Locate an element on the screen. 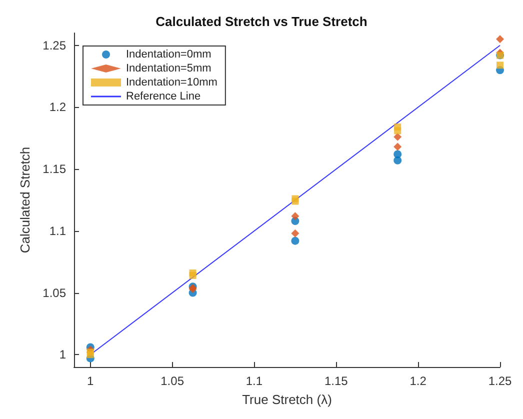 The width and height of the screenshot is (523, 419). legend-label: Indentation=10mm is located at coordinates (172, 82).